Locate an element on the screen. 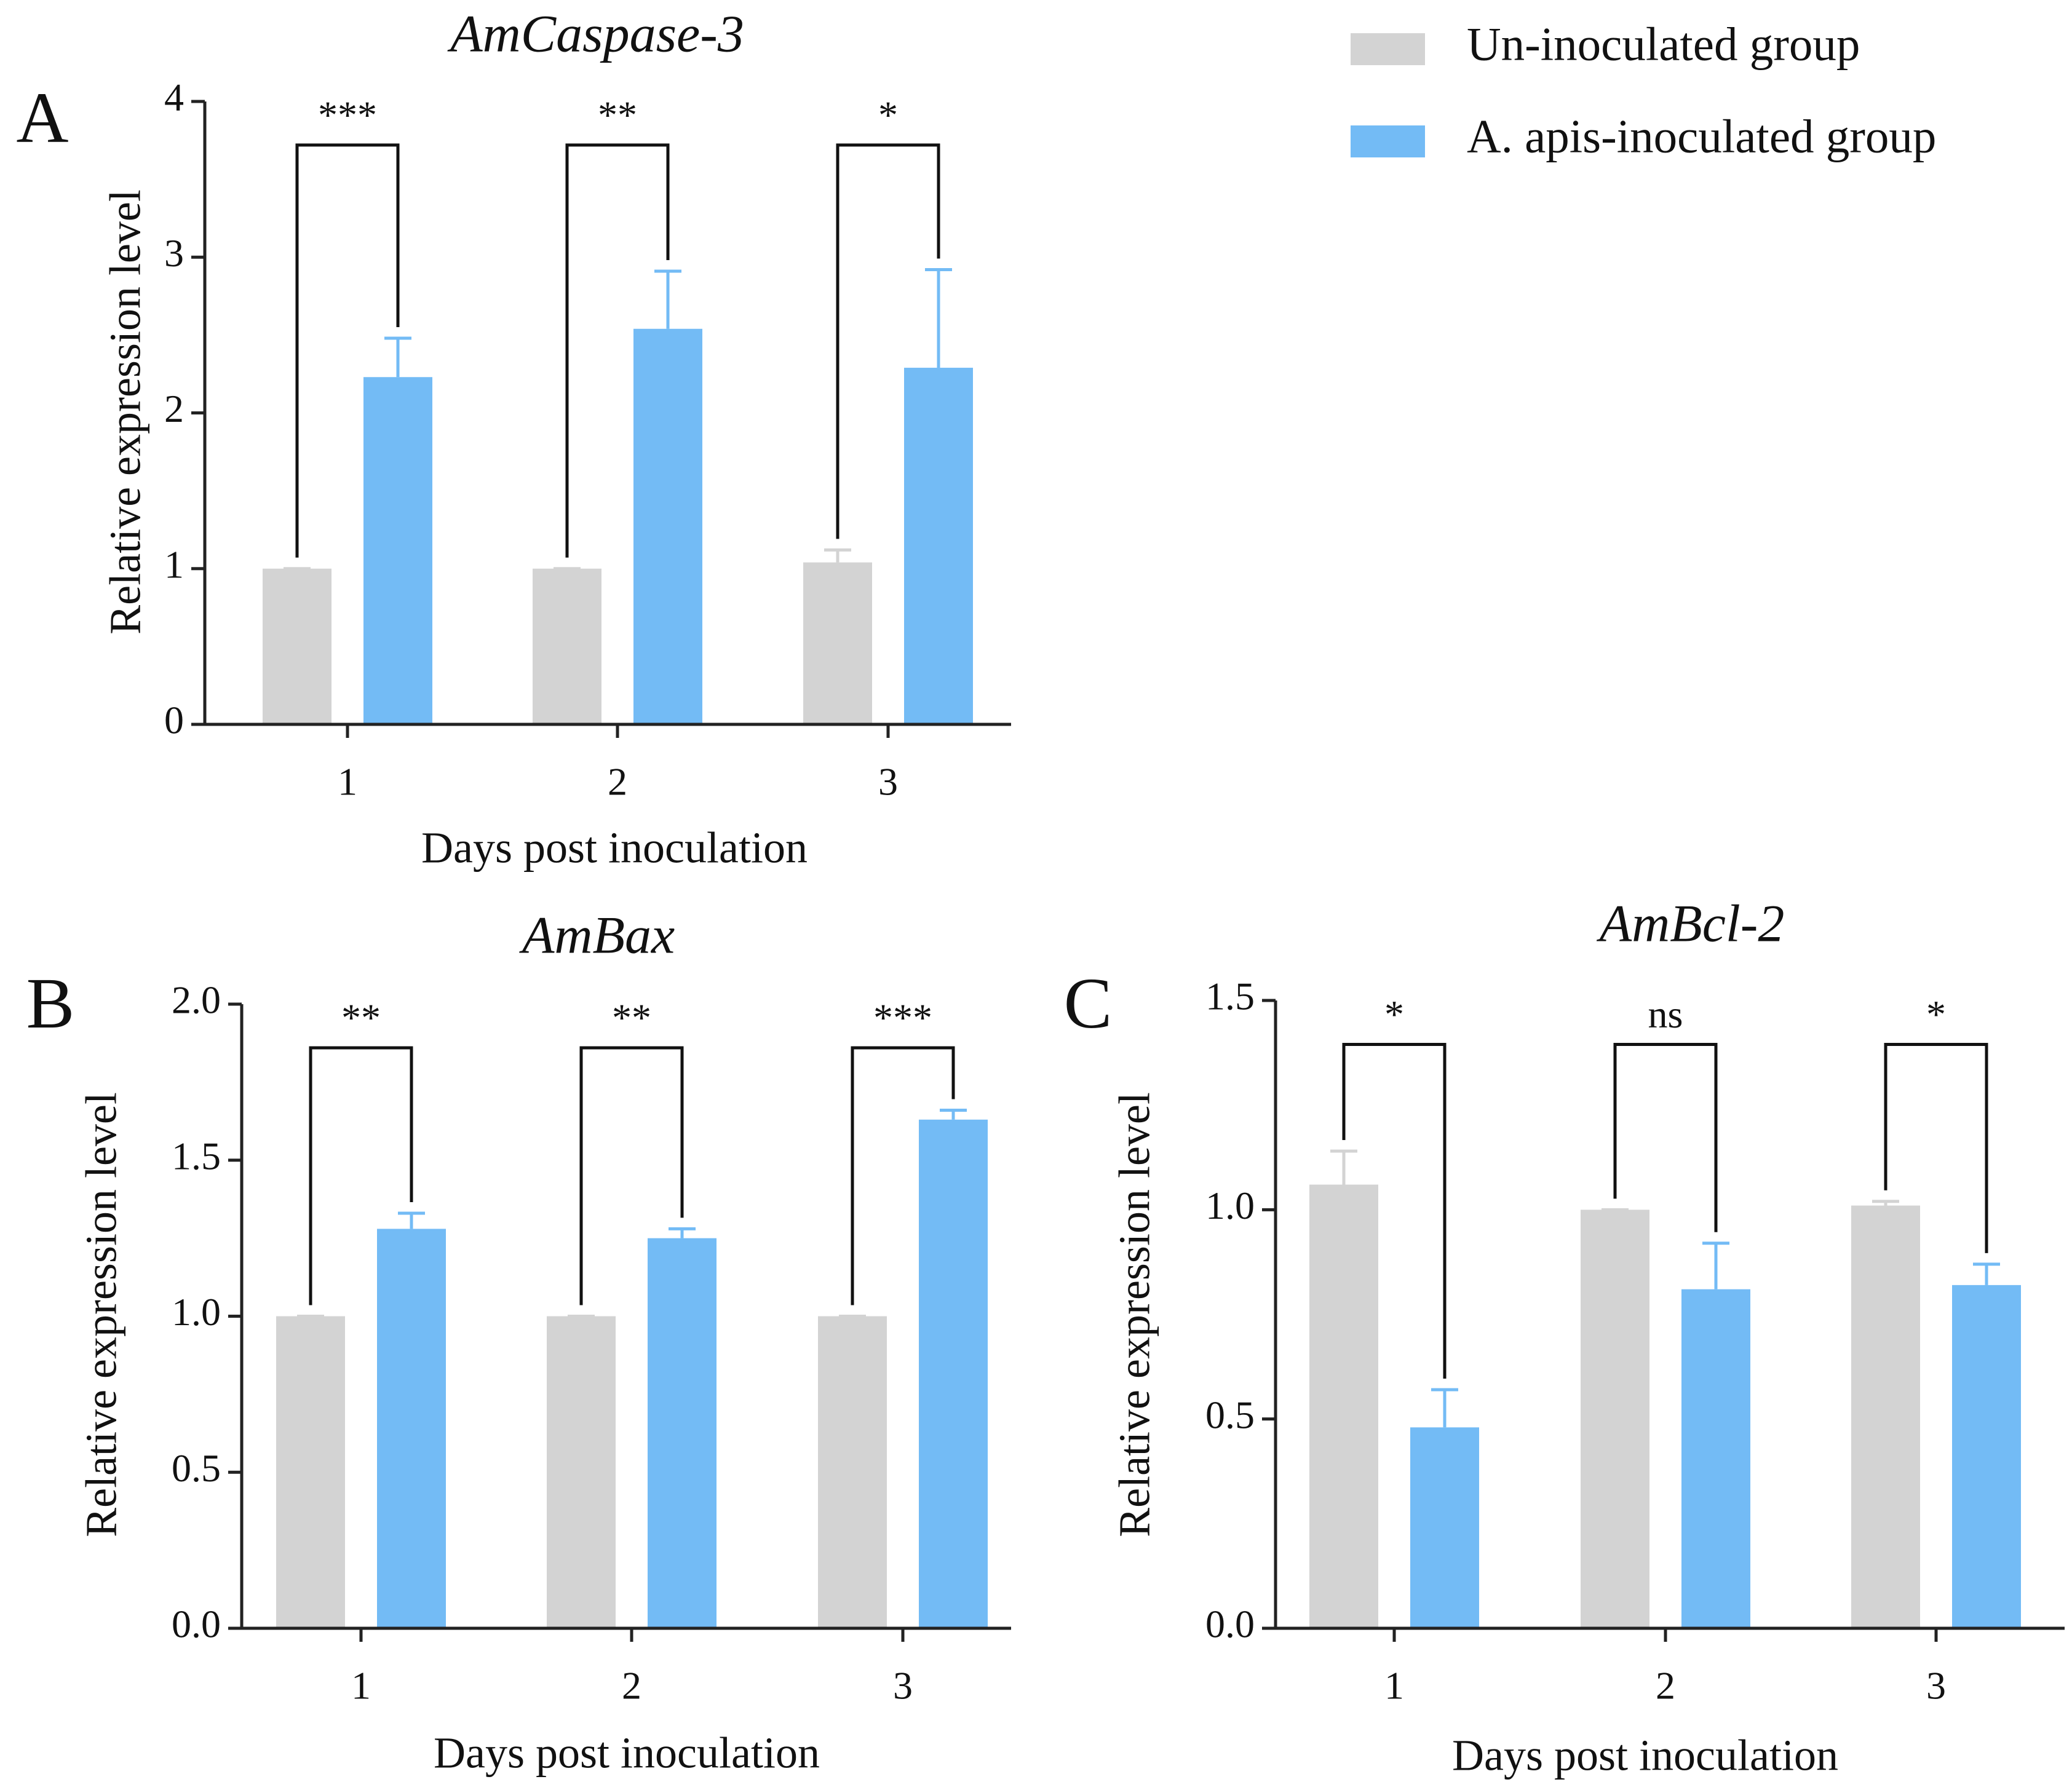 Image resolution: width=2072 pixels, height=1790 pixels. chart-title: AmBax is located at coordinates (597, 935).